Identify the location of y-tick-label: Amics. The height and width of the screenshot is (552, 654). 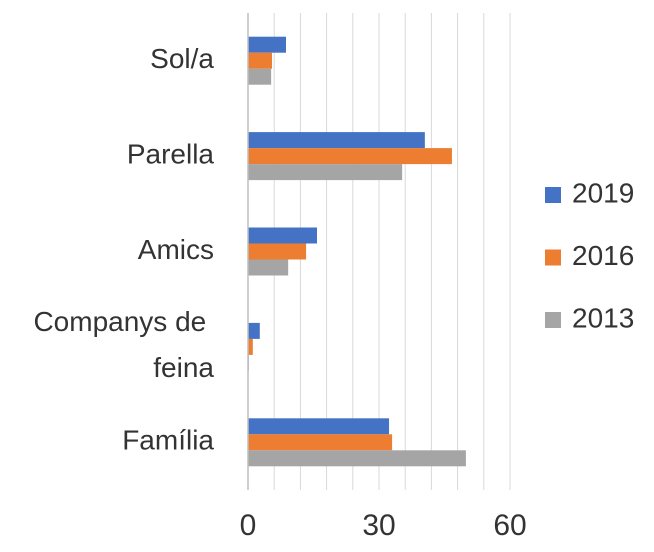
(176, 249).